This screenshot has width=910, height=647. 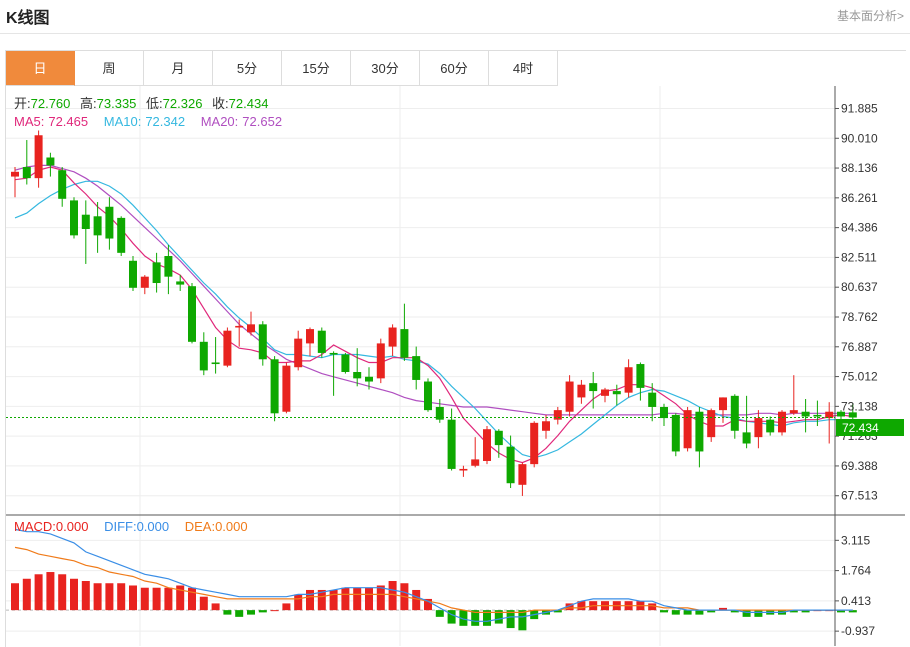 I want to click on tab-month: 月, so click(x=178, y=68).